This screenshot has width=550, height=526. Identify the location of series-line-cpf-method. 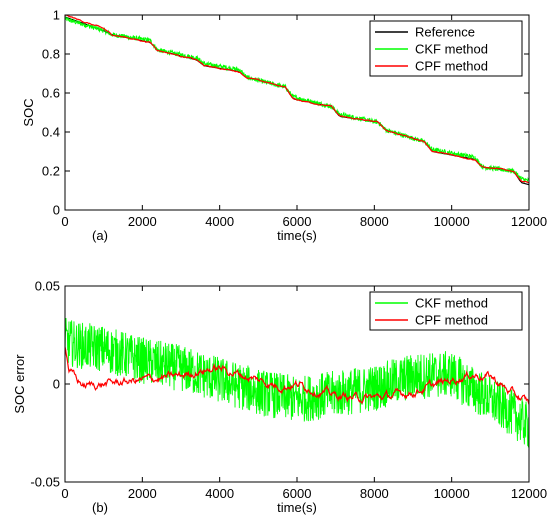
(297, 375).